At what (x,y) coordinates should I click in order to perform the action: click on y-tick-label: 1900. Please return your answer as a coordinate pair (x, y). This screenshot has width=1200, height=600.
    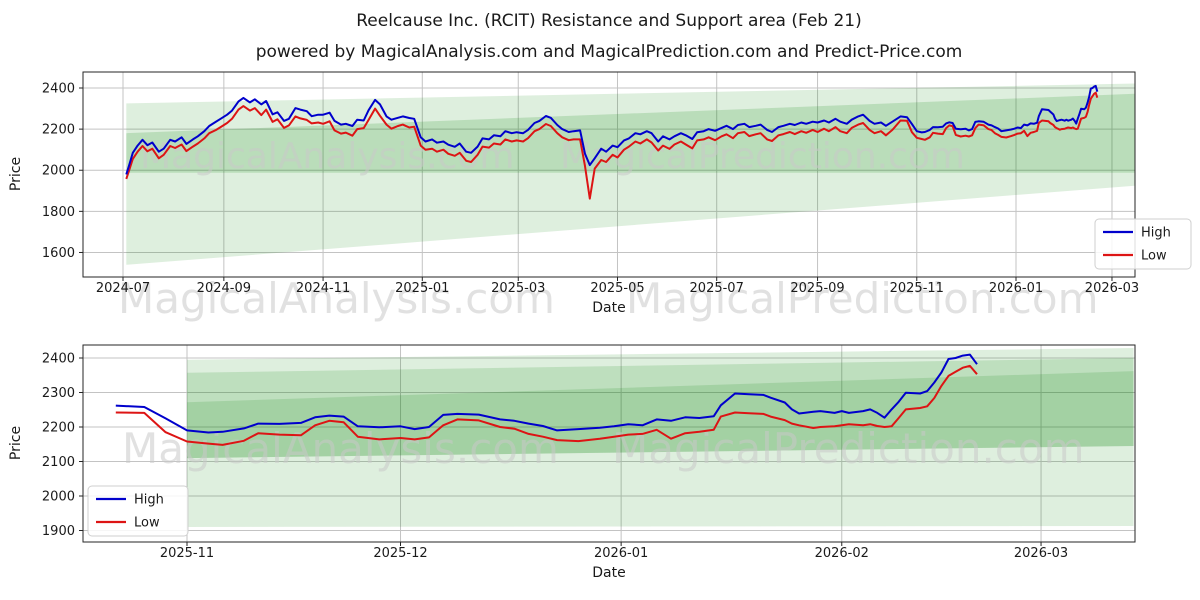
    Looking at the image, I should click on (58, 531).